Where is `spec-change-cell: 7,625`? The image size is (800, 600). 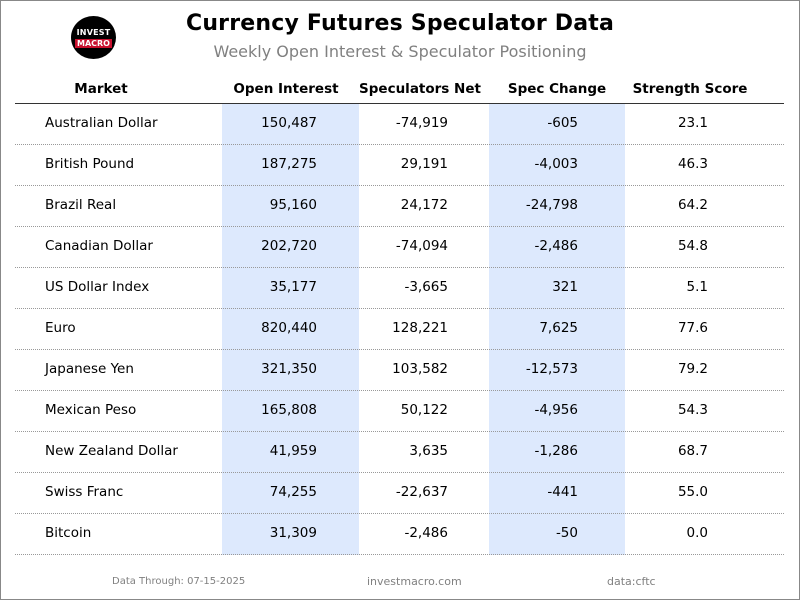 spec-change-cell: 7,625 is located at coordinates (558, 328).